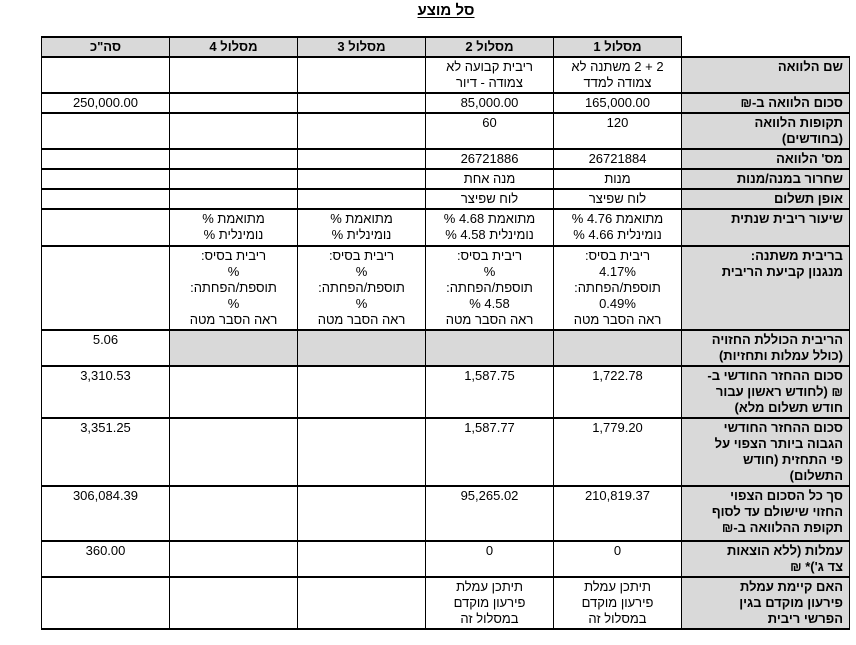  I want to click on table-row: תקופות הלוואה (בחודשים) 120 60, so click(445, 131).